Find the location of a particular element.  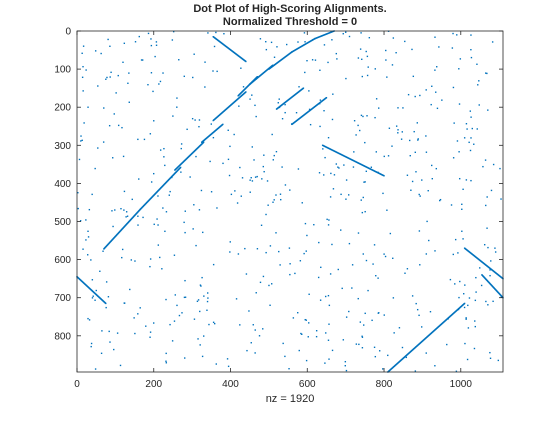

alignment-point is located at coordinates (223, 124).